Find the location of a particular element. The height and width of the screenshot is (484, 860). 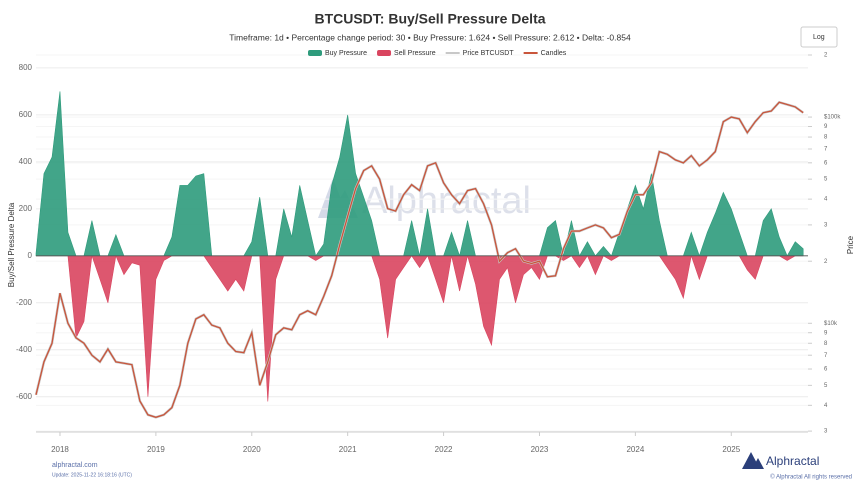

scale-button is located at coordinates (819, 37).